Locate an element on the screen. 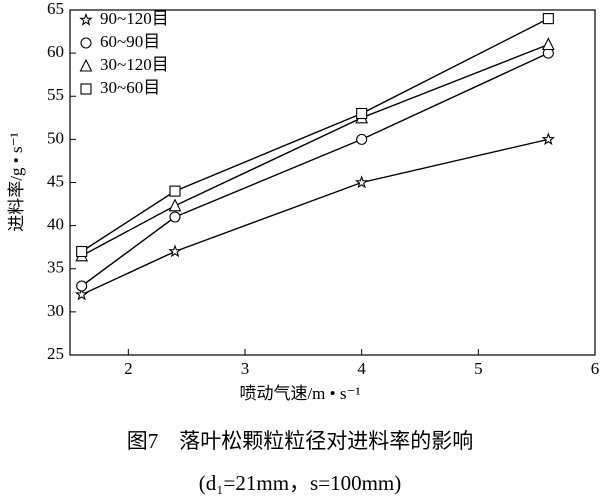 Image resolution: width=600 pixels, height=502 pixels. x-tick-label: 4 is located at coordinates (361, 368).